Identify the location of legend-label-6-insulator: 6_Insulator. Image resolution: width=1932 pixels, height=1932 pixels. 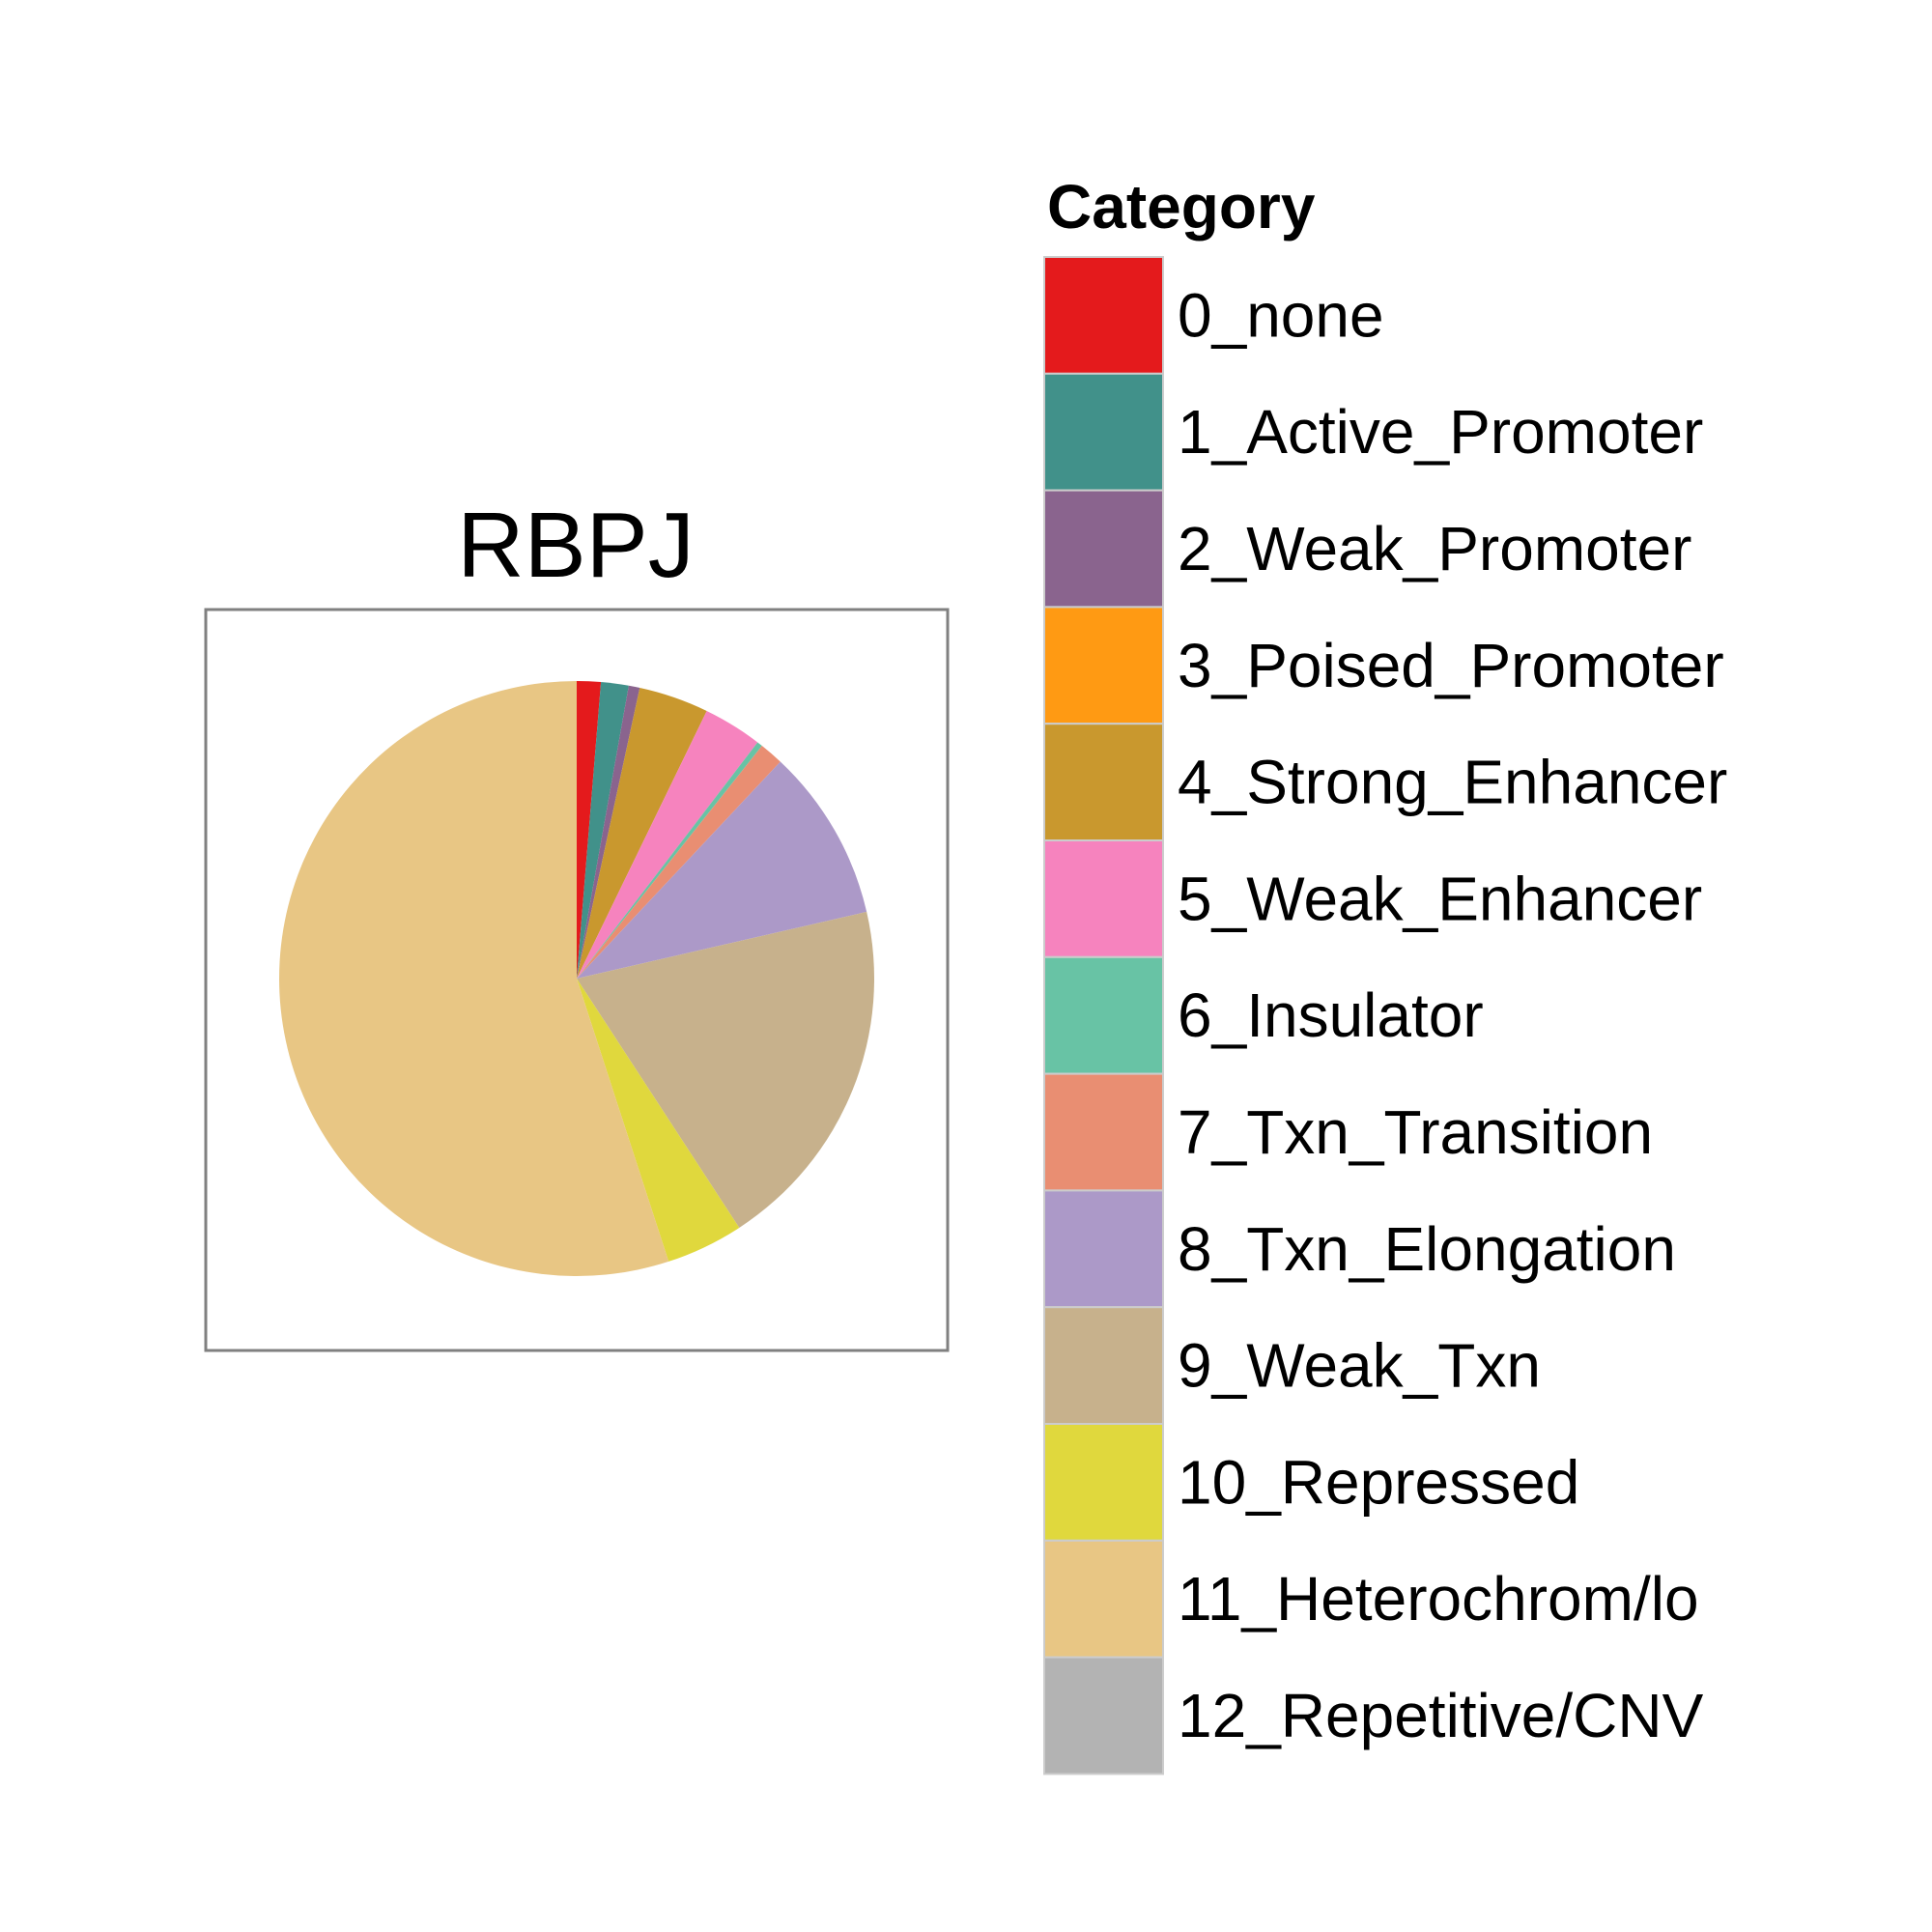
(1331, 1015).